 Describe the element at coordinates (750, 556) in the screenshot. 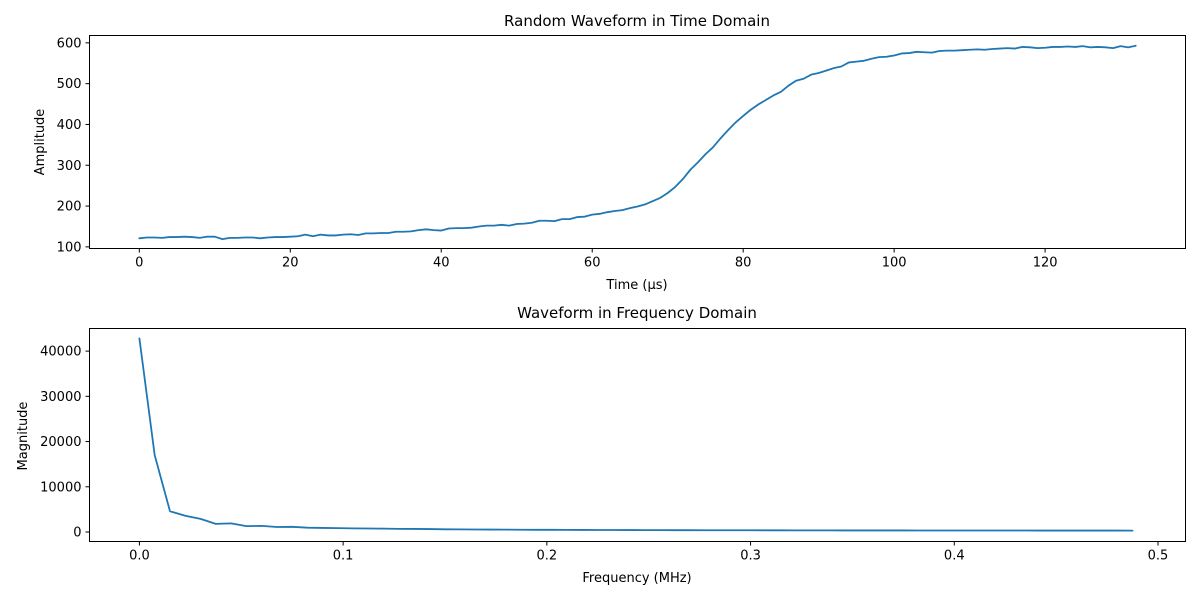

I see `freq-x-tick-label: 0.3` at that location.